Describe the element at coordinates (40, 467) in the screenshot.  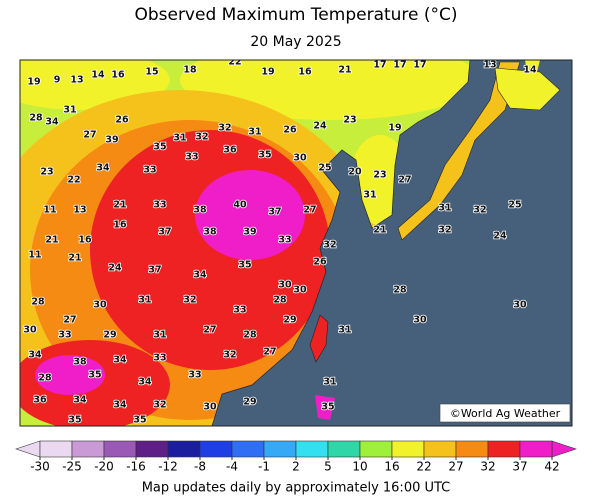
I see `colorbar-tick-label: -30` at that location.